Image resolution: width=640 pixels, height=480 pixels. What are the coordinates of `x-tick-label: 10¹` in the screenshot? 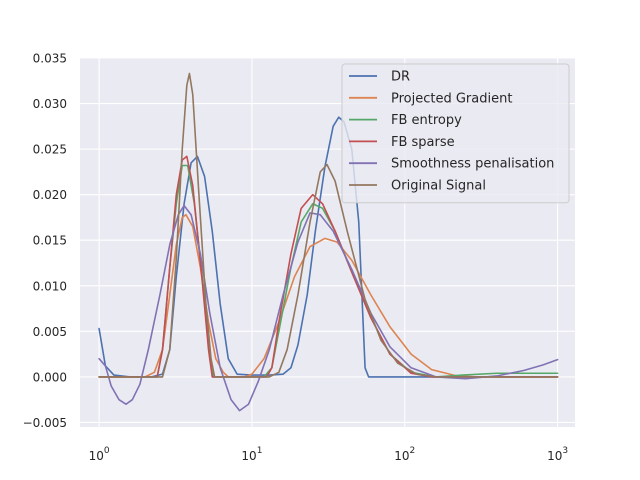 It's located at (251, 454).